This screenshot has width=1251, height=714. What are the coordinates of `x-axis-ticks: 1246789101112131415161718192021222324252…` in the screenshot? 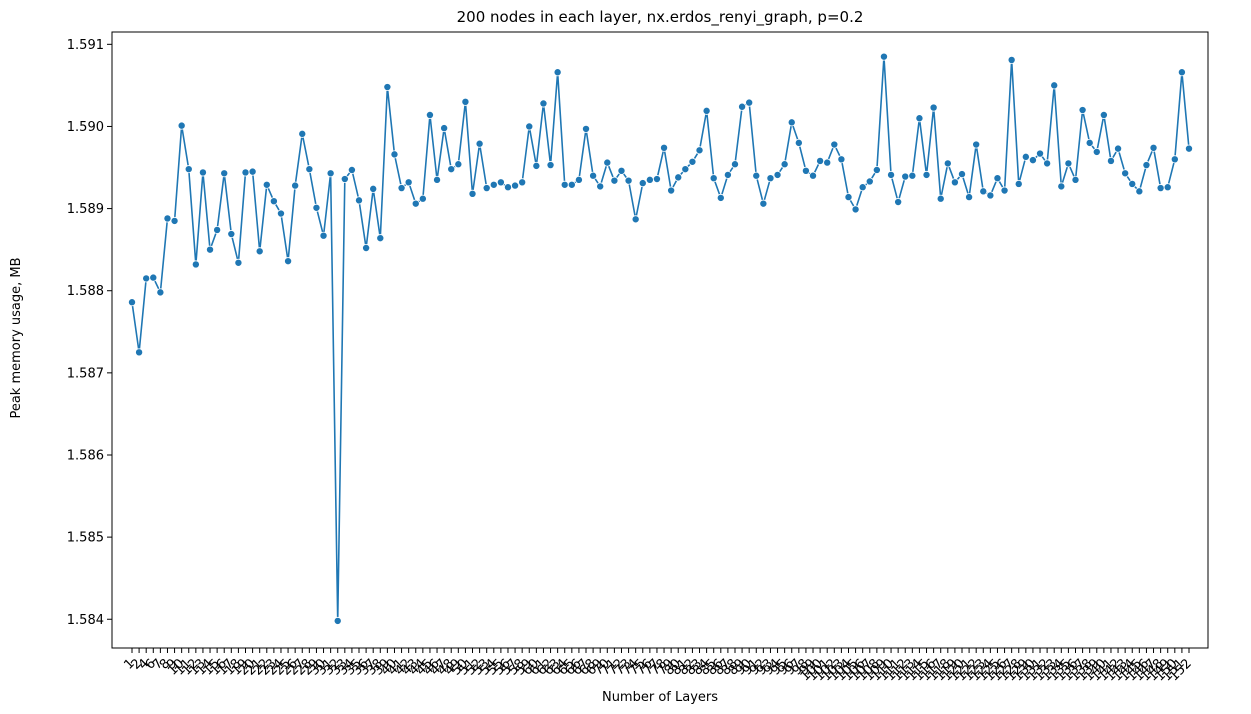 It's located at (658, 666).